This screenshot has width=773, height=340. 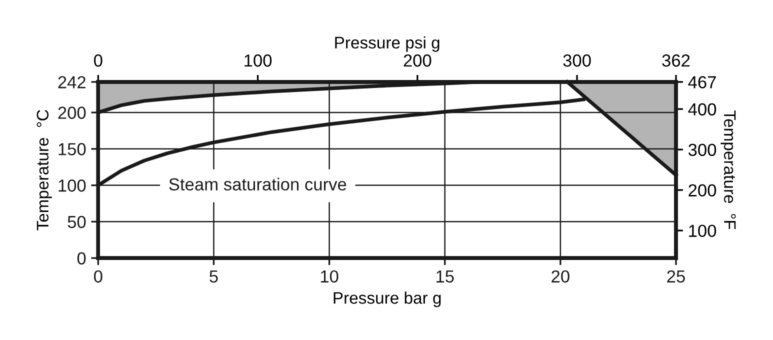 What do you see at coordinates (445, 276) in the screenshot?
I see `x-tick-label: 15` at bounding box center [445, 276].